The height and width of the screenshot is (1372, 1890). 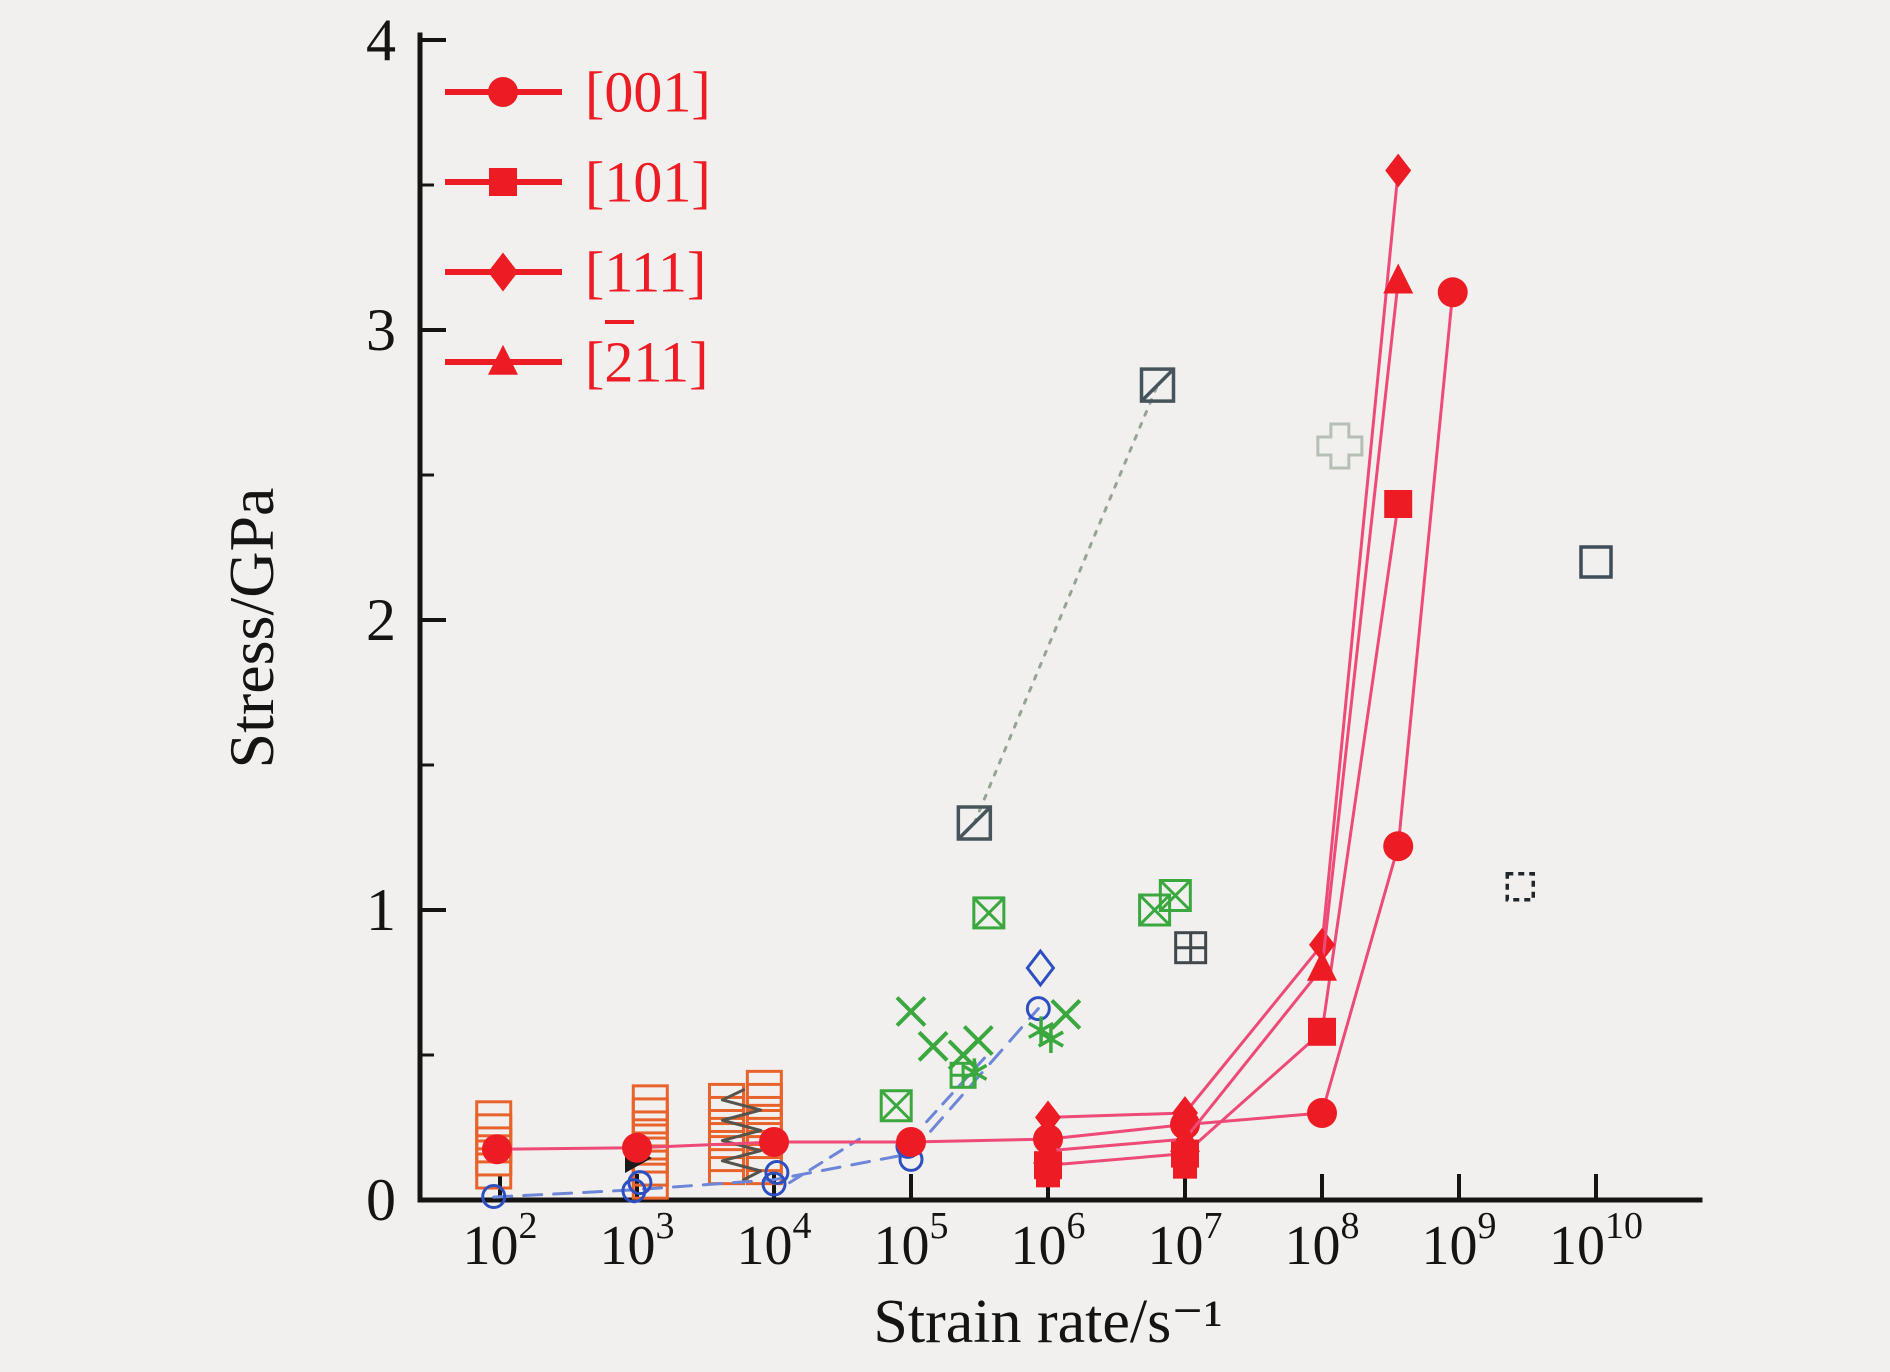 What do you see at coordinates (1322, 1241) in the screenshot?
I see `x-tick-label: 10⁸` at bounding box center [1322, 1241].